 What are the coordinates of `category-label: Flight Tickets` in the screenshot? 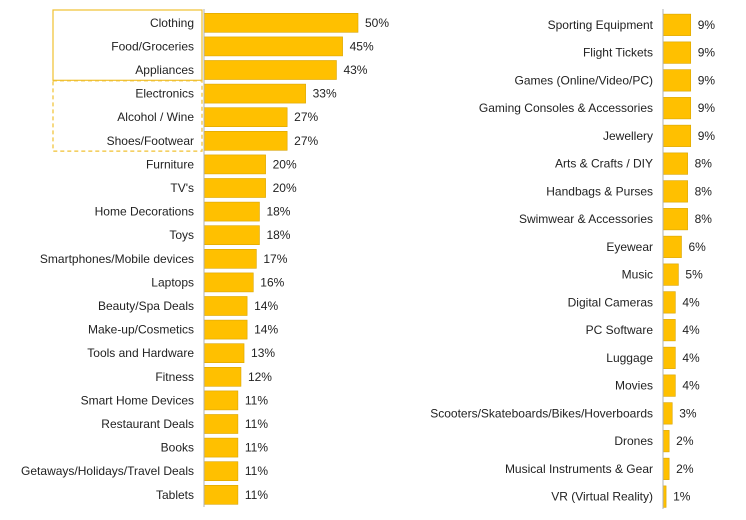 It's located at (618, 53).